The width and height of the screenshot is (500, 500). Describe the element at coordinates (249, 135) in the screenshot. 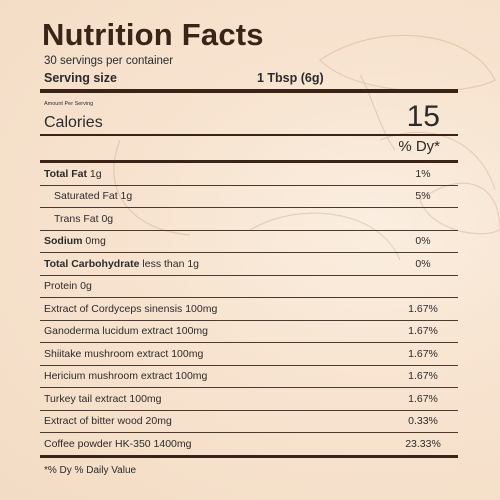

I see `calories-divider` at that location.